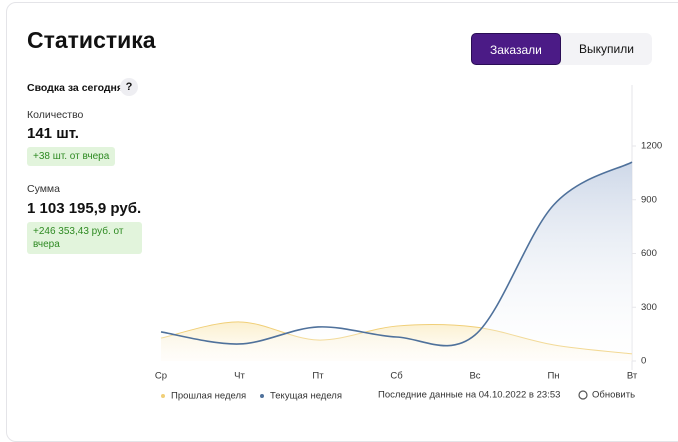  Describe the element at coordinates (91, 40) in the screenshot. I see `title: Статистика` at that location.